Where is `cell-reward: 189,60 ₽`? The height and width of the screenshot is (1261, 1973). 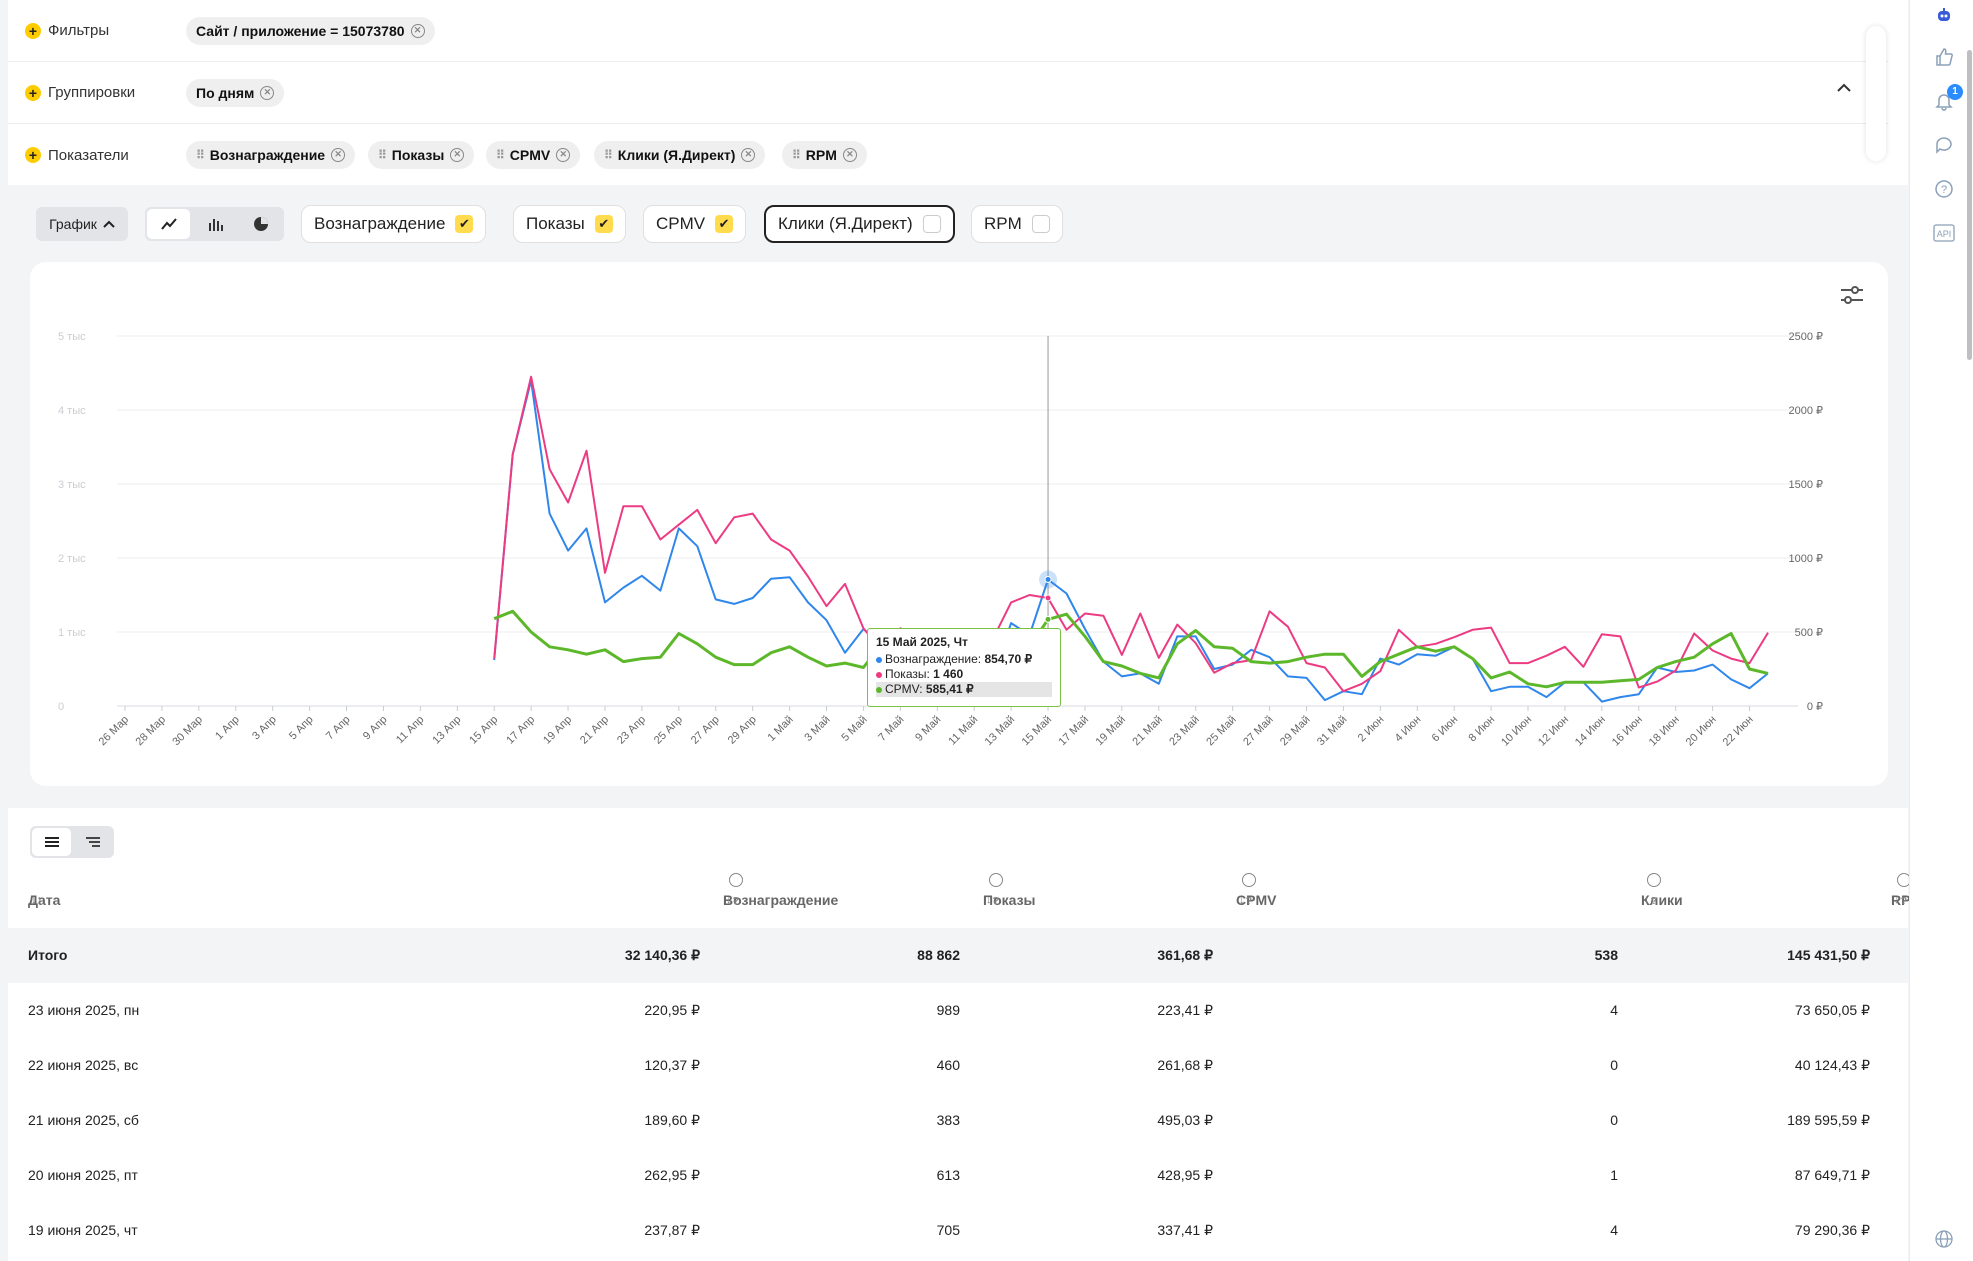 cell-reward: 189,60 ₽ is located at coordinates (672, 1120).